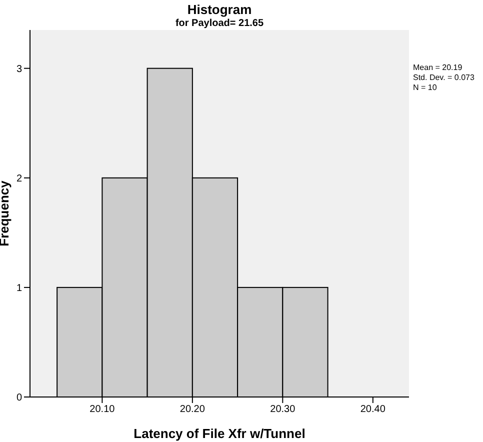  I want to click on text: N = 10, so click(425, 88).